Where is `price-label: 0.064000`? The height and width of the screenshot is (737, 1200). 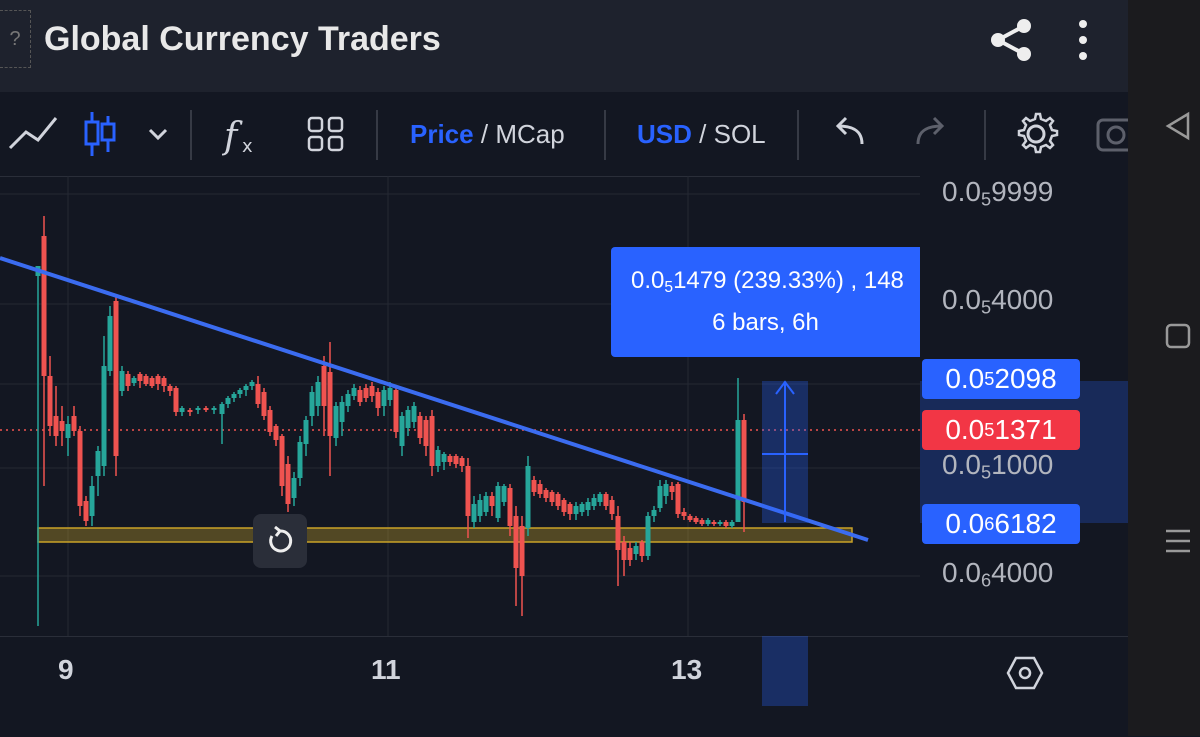
price-label: 0.064000 is located at coordinates (998, 574).